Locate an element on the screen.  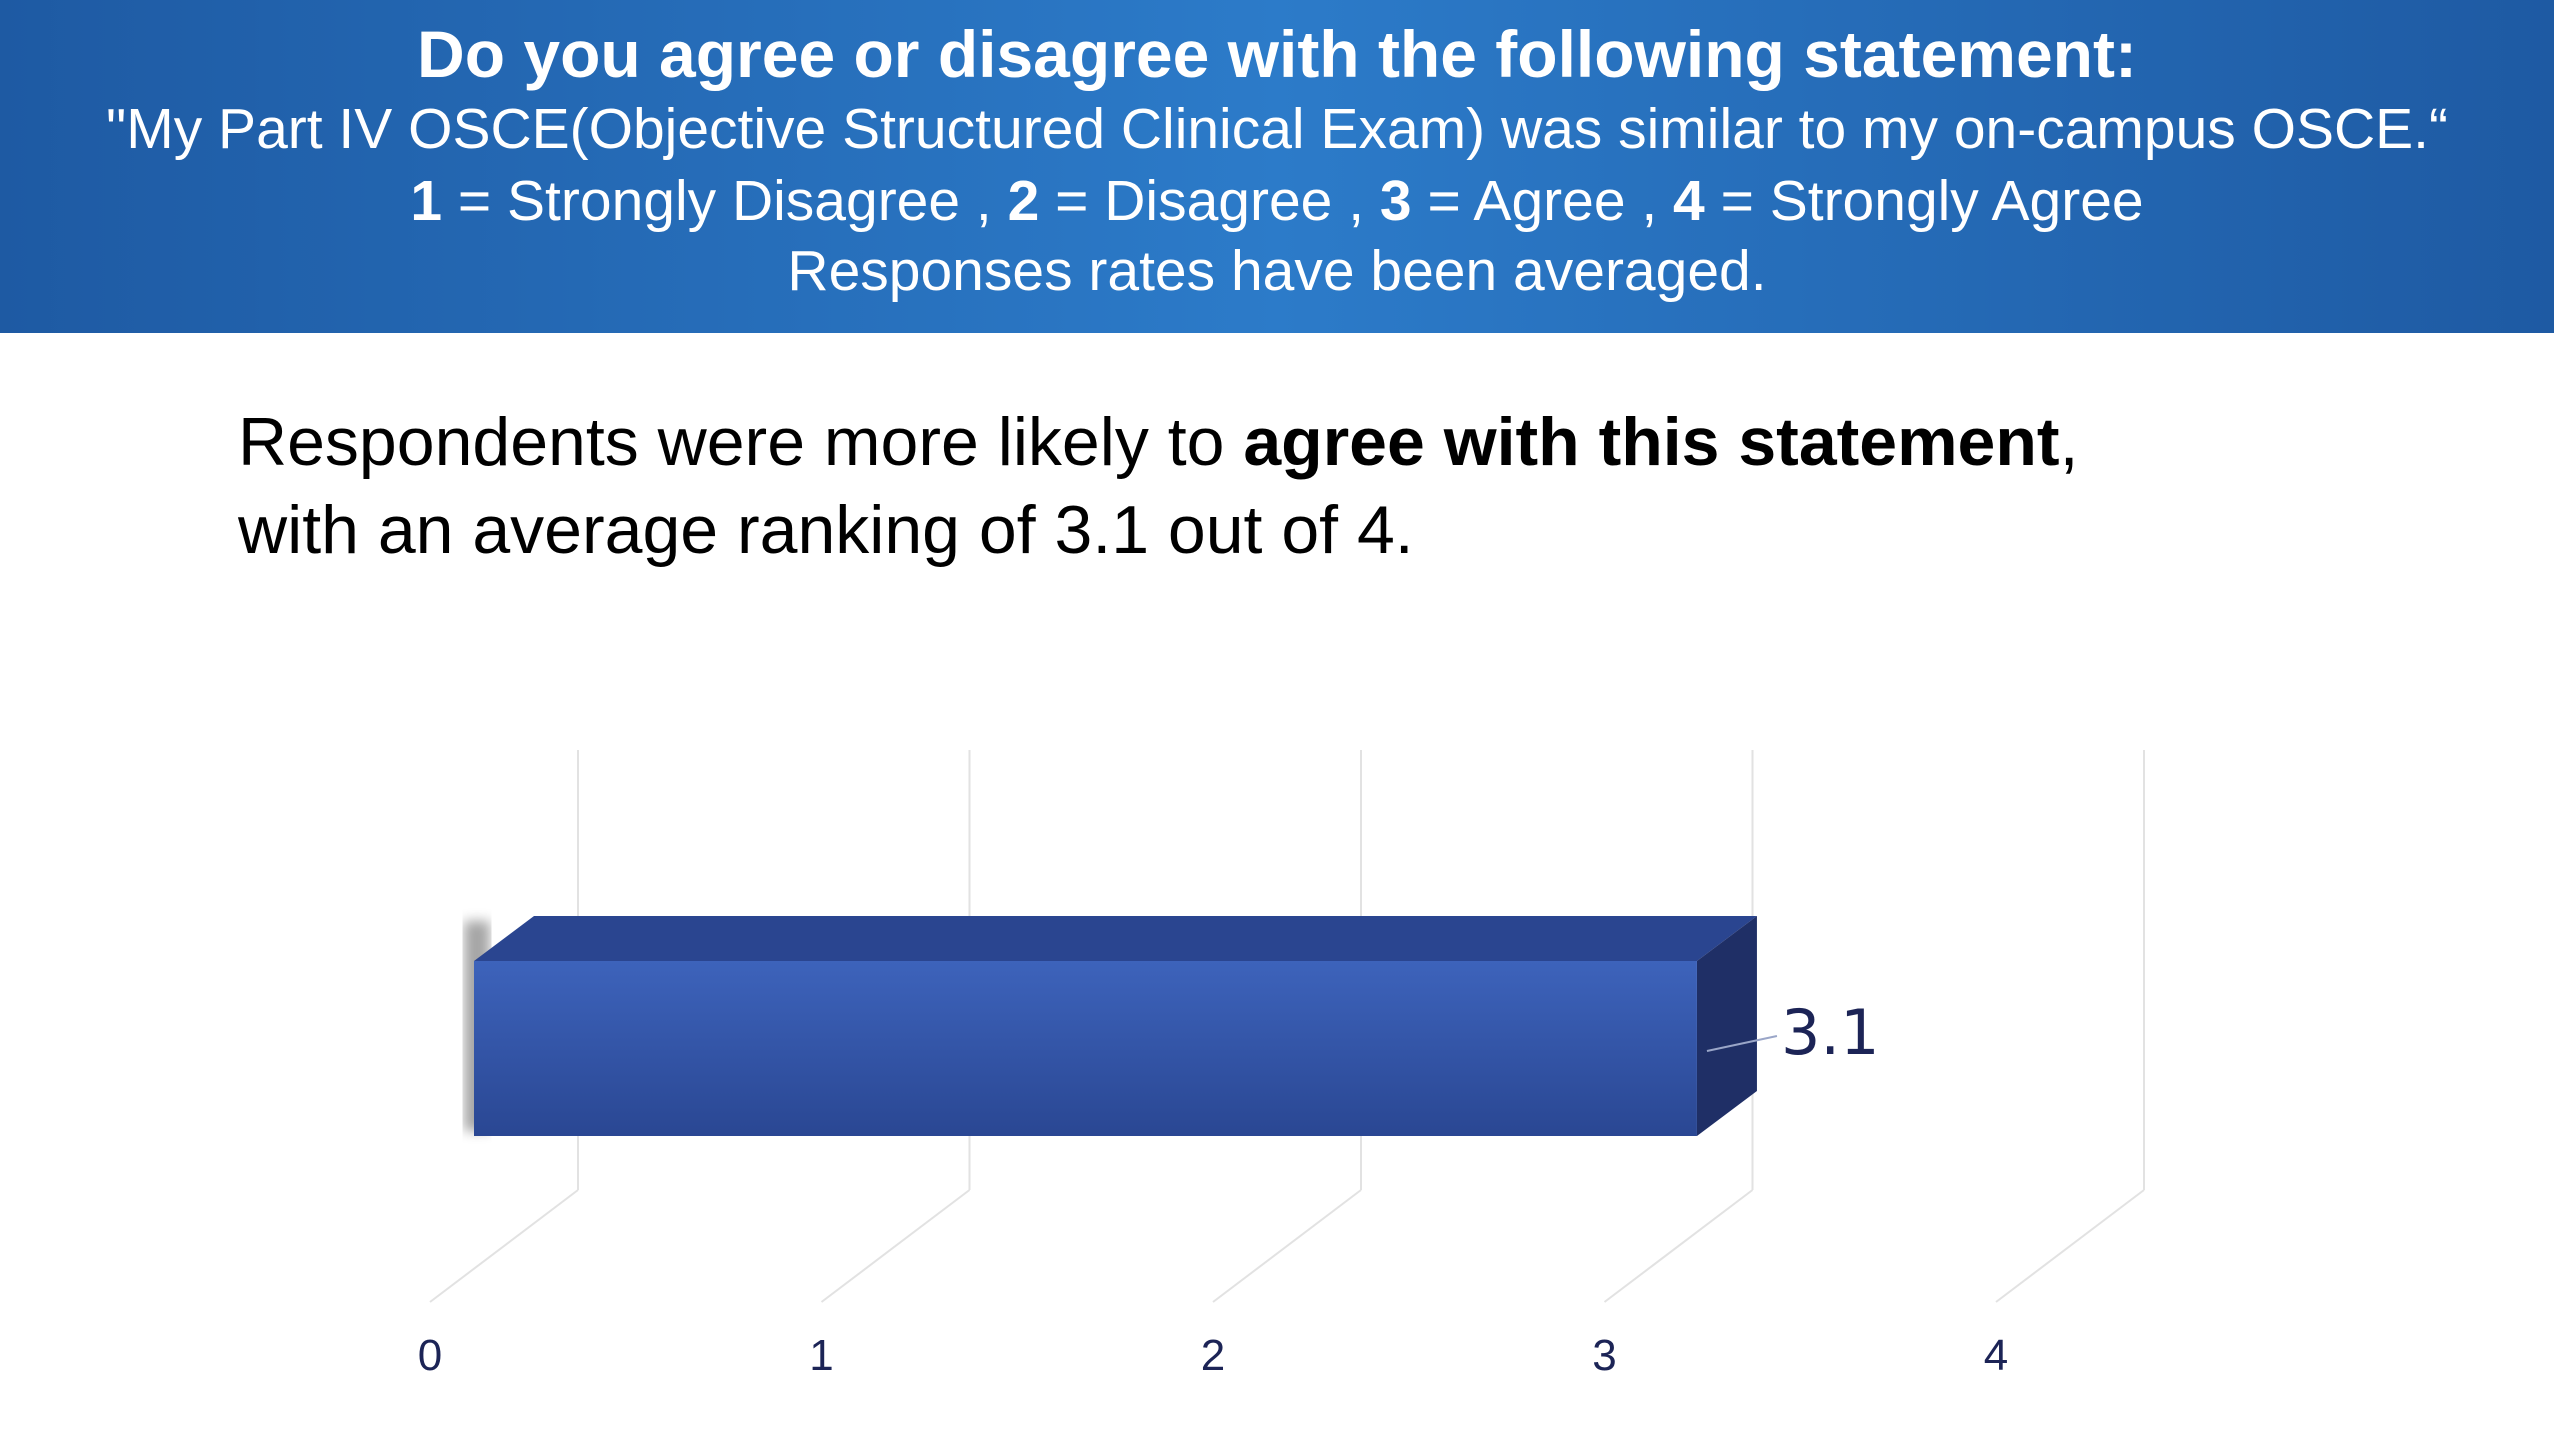
summary-part2: , is located at coordinates (2069, 442).